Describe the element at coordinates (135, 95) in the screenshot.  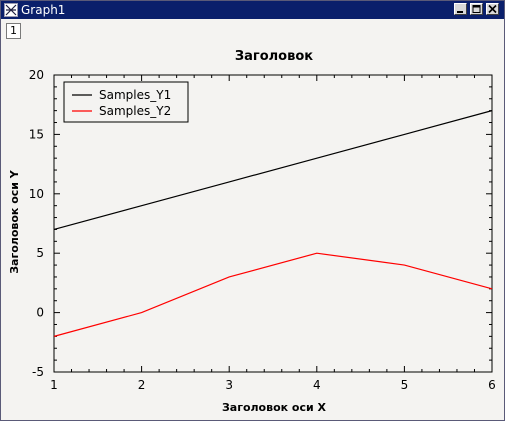
I see `legend-entry-label: Samples_Y1` at that location.